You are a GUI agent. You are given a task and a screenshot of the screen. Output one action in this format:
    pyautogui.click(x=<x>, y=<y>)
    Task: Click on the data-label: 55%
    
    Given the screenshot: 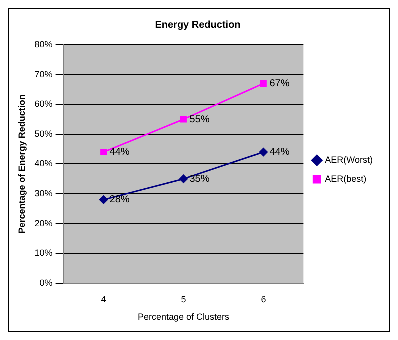 What is the action you would take?
    pyautogui.click(x=200, y=120)
    